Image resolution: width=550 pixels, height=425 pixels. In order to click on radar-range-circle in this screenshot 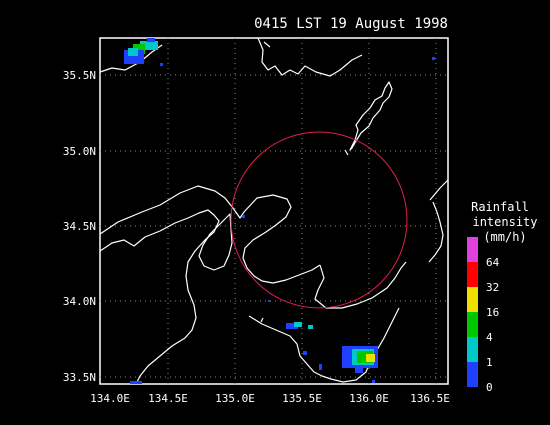, I will do `click(319, 220)`.